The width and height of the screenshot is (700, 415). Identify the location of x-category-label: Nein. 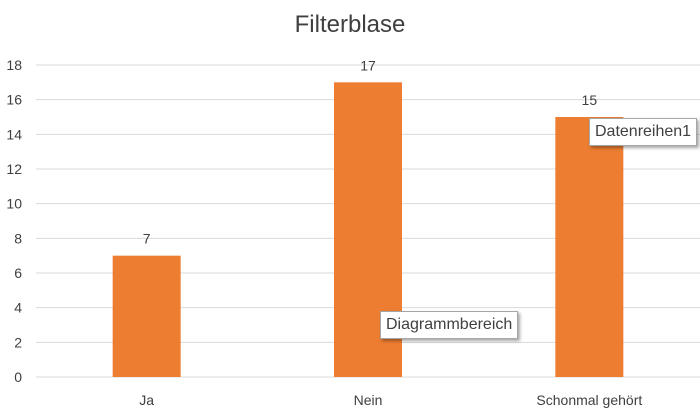
(368, 400).